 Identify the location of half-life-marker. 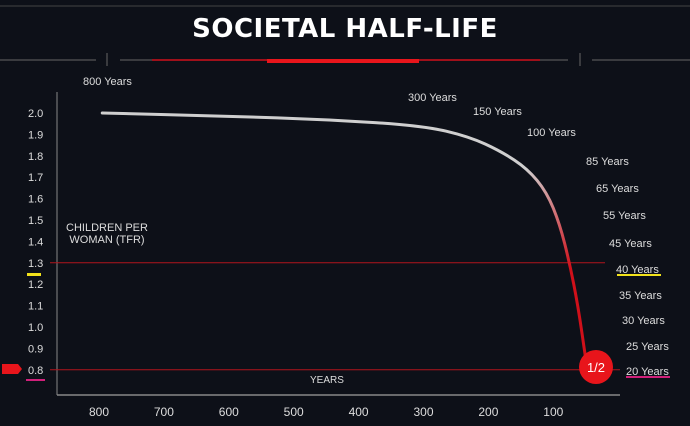
(596, 367).